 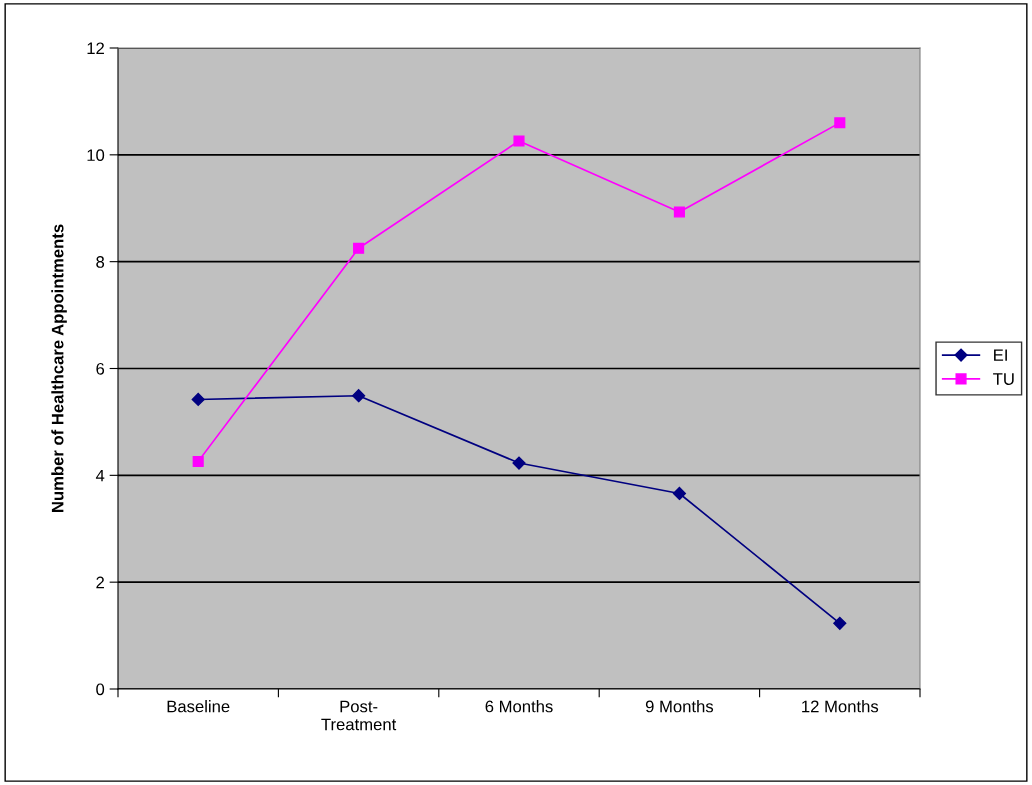 I want to click on y-tick-label: 6, so click(x=100, y=368).